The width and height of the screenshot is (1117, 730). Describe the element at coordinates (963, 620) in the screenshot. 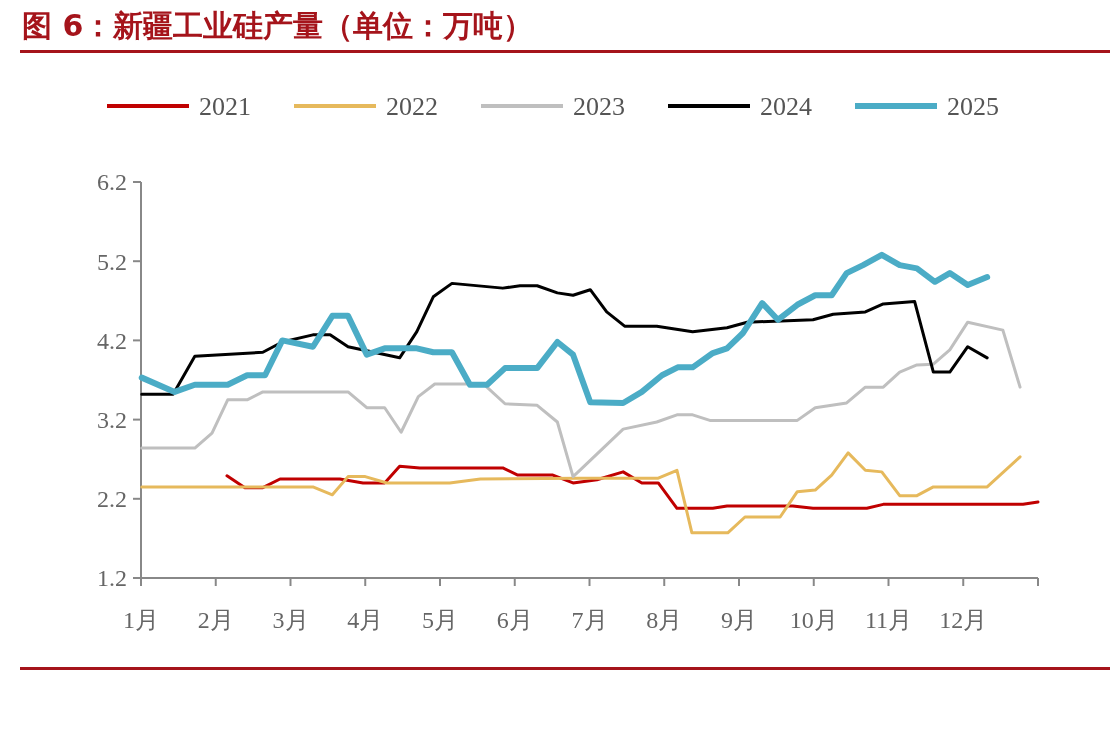

I see `x-tick-label: 12月` at that location.